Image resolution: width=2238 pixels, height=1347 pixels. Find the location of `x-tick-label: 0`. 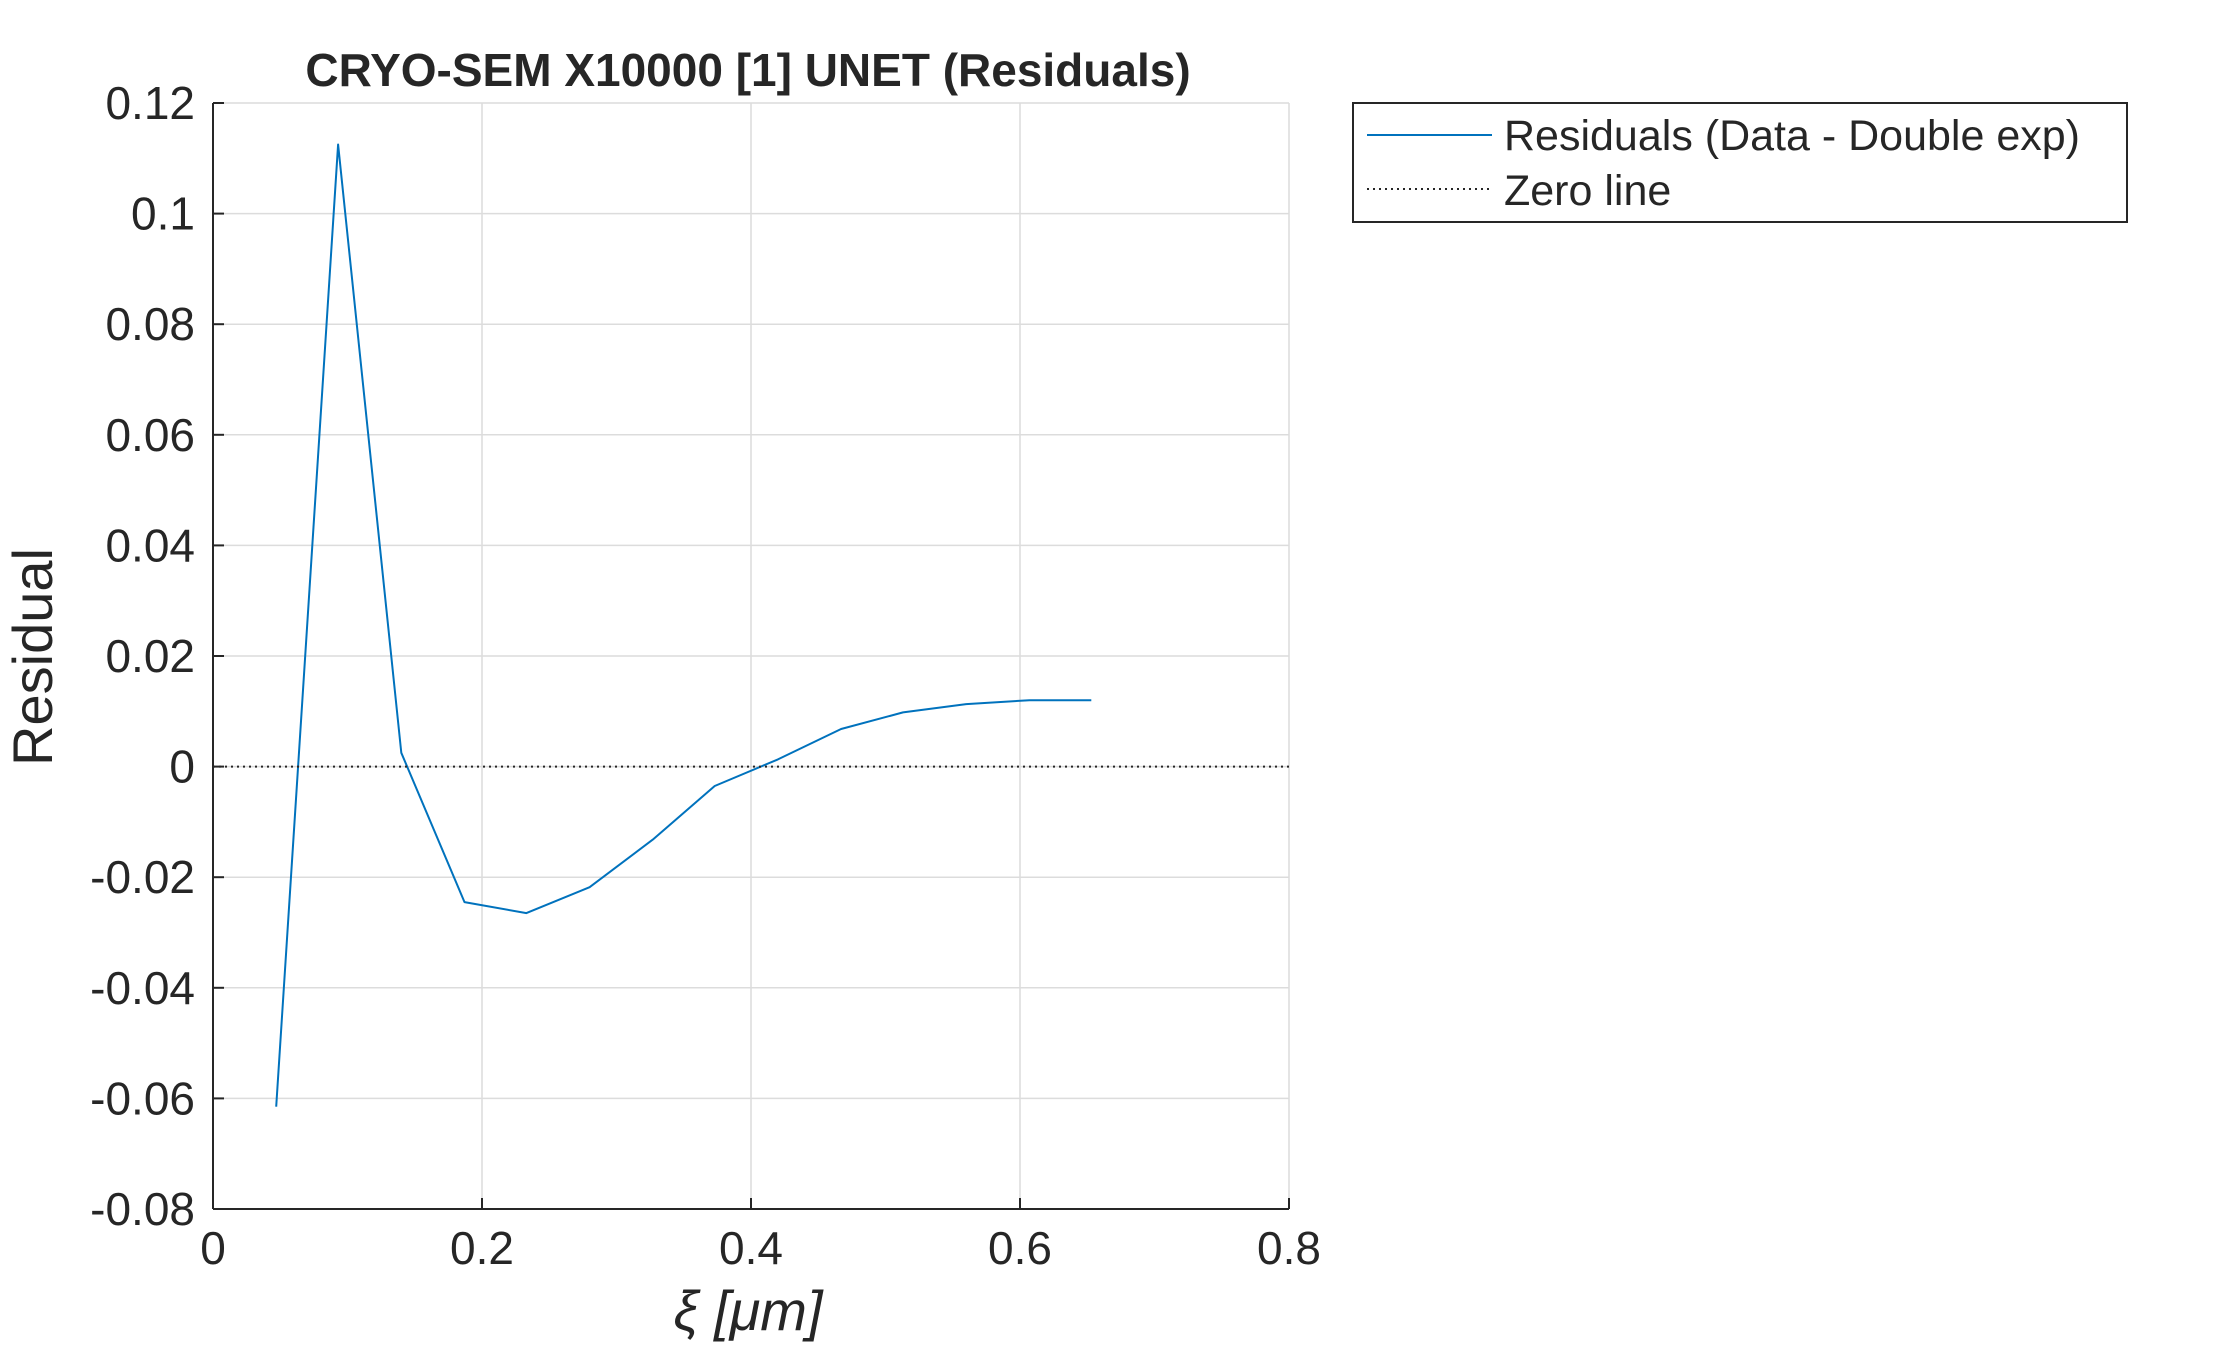

x-tick-label: 0 is located at coordinates (213, 1248).